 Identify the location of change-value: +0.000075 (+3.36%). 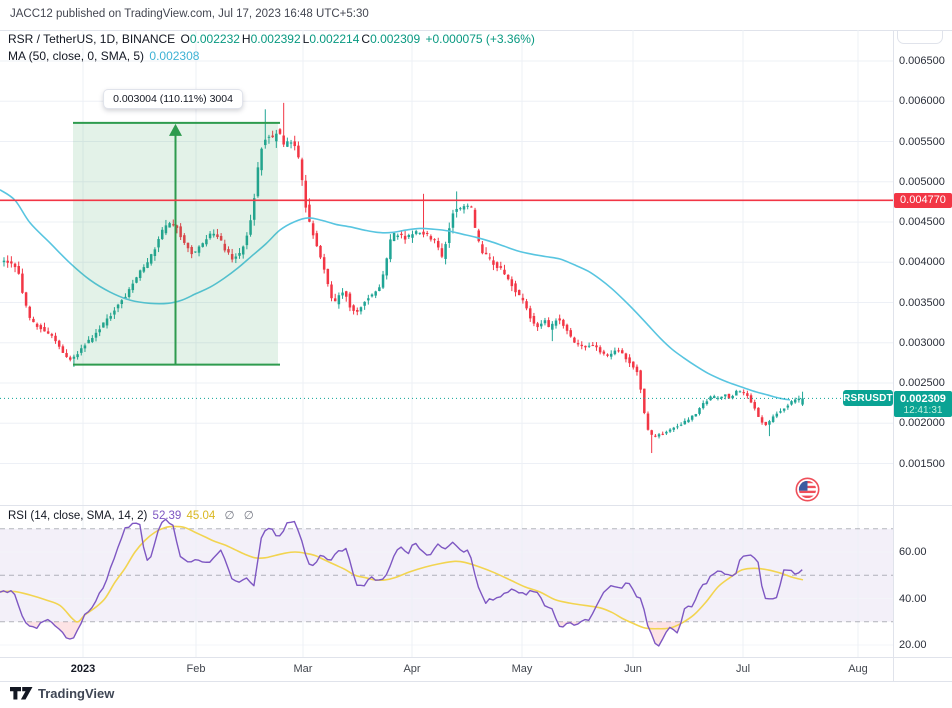
(480, 39).